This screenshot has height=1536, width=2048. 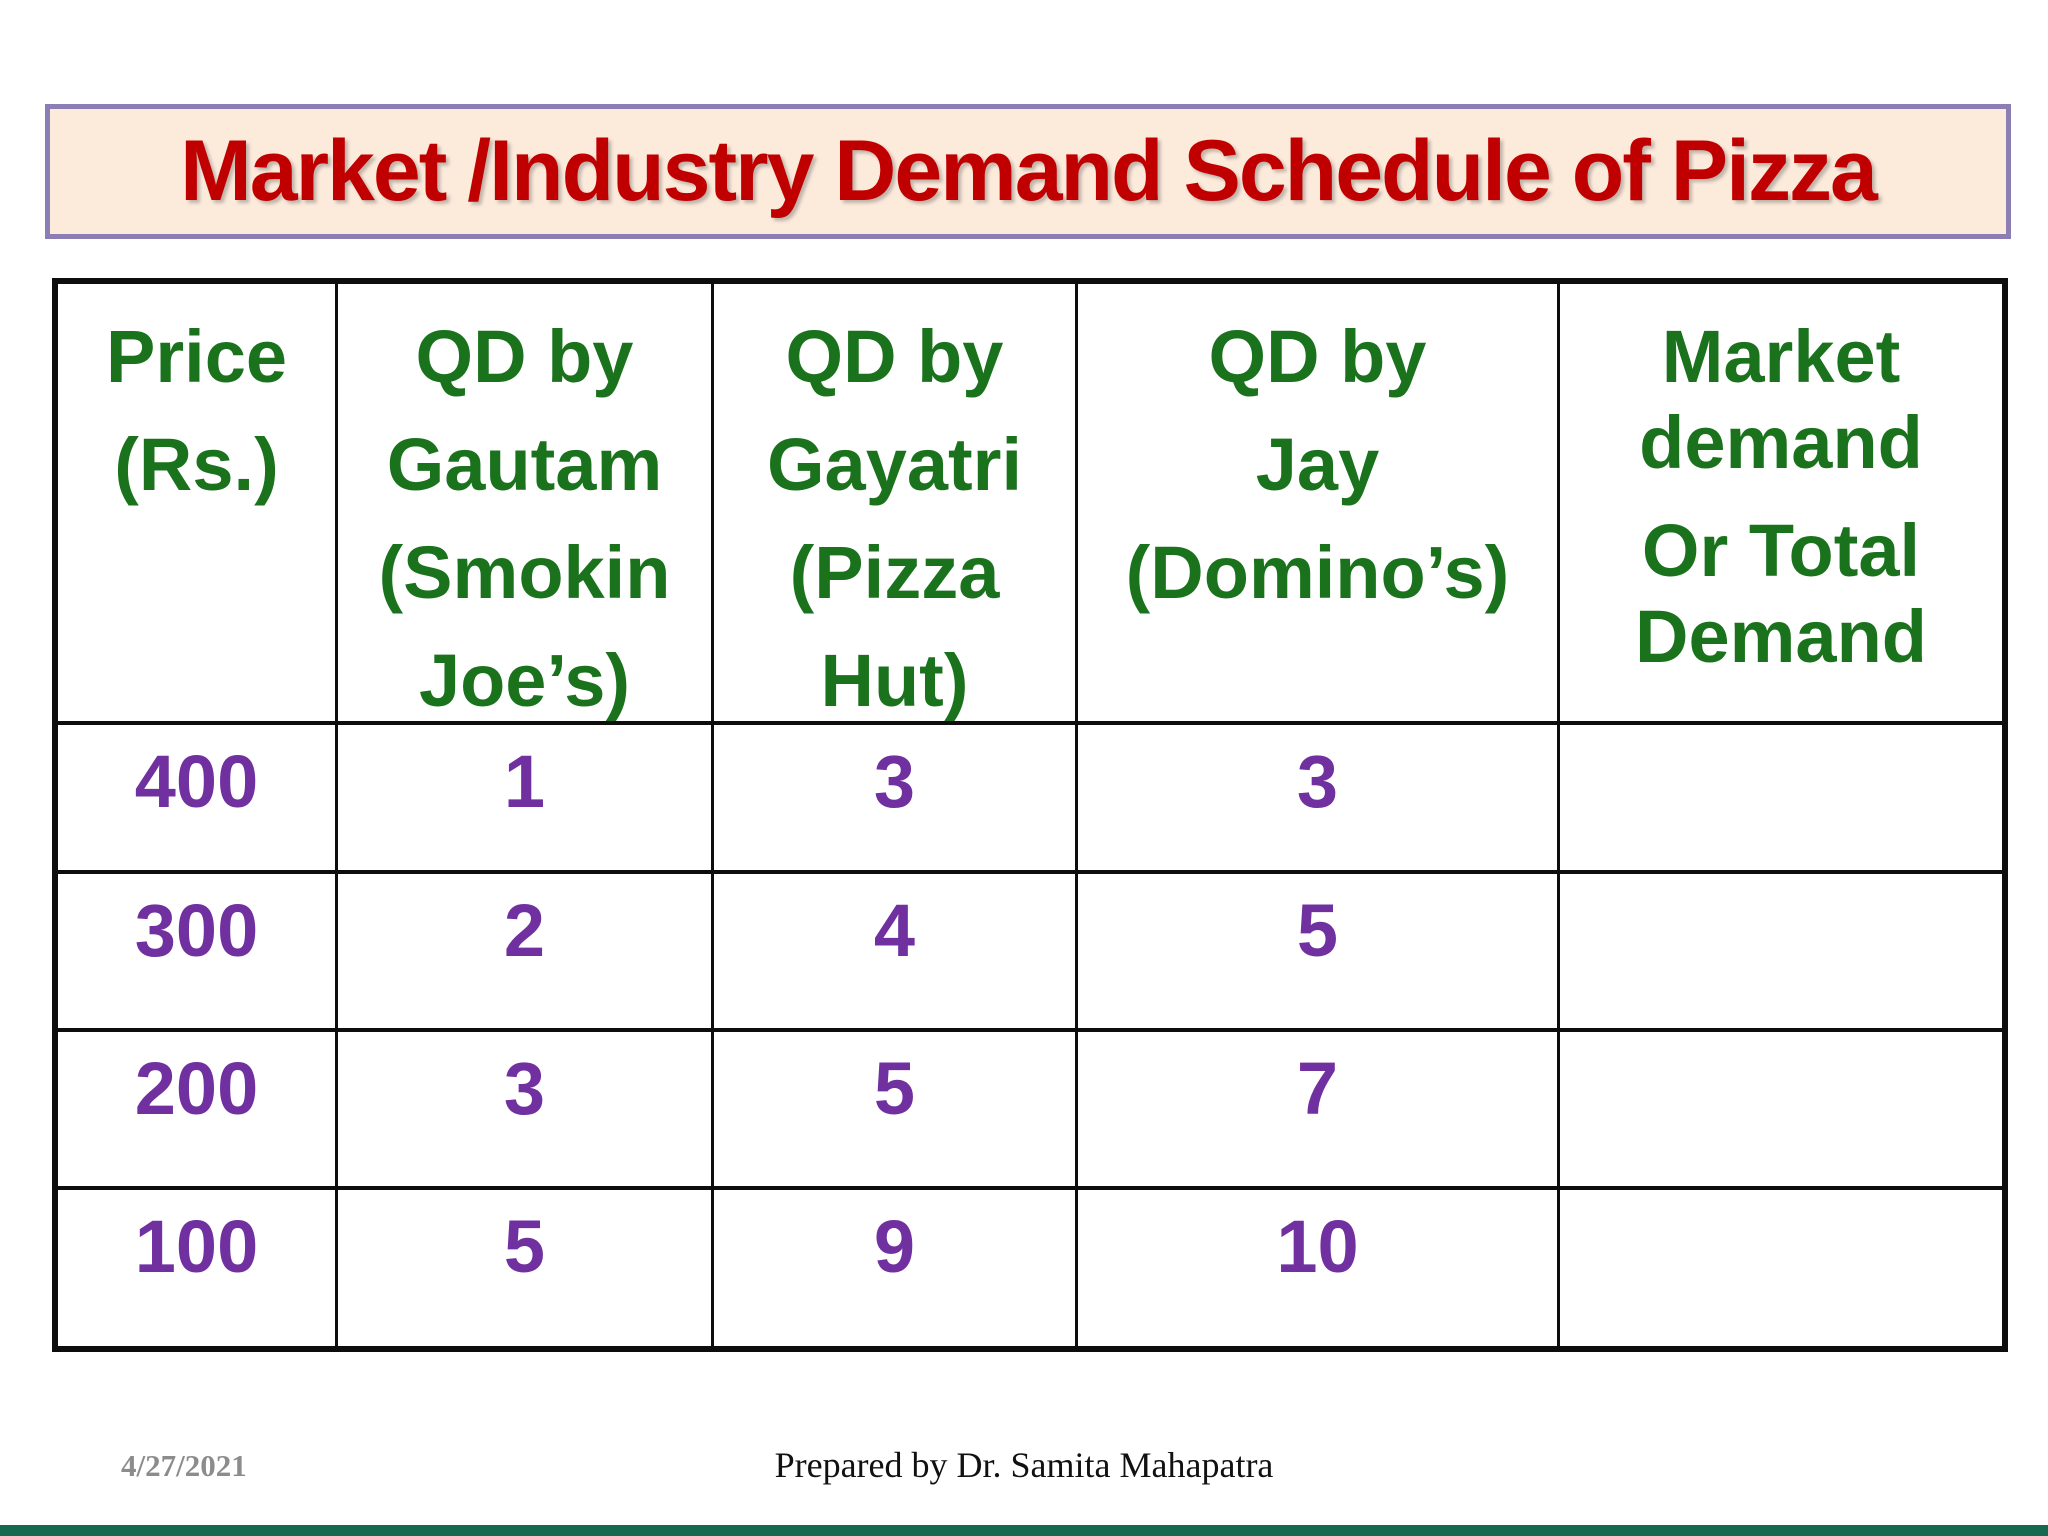 I want to click on price-cell: 400, so click(x=198, y=799).